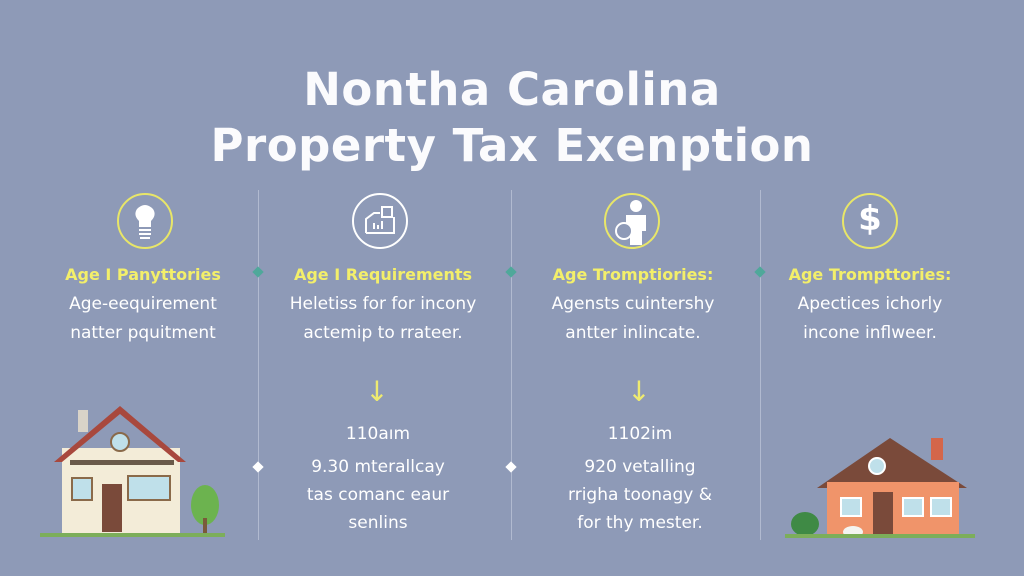  I want to click on column-desc: Age-eequirement natter pquitment, so click(143, 318).